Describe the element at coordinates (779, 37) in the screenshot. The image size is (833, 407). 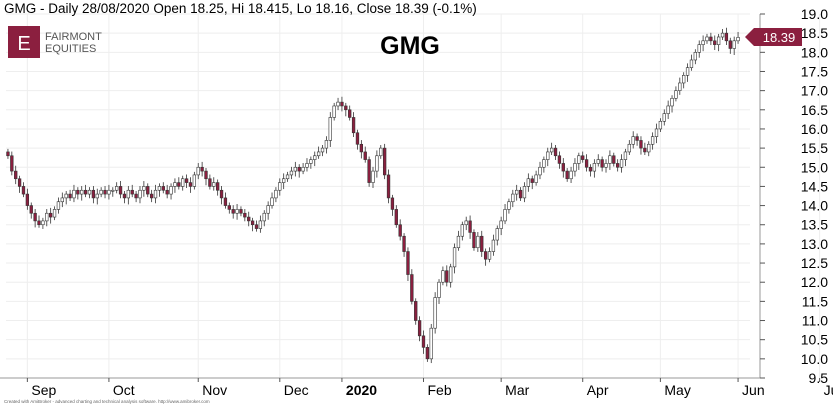
I see `last-price-label: 18.39` at that location.